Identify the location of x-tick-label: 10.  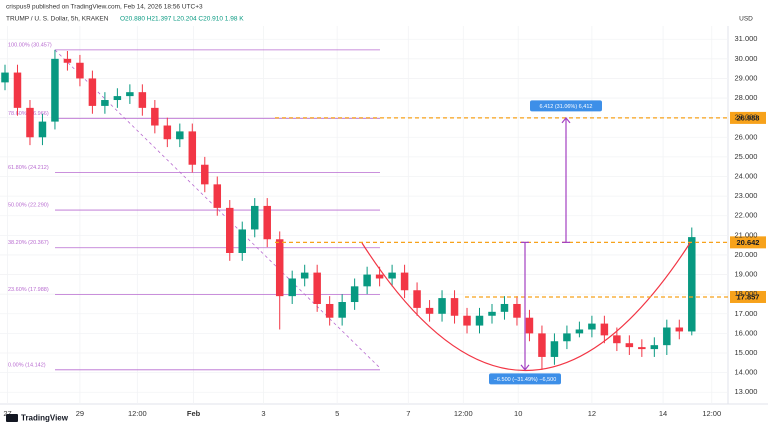
(518, 413).